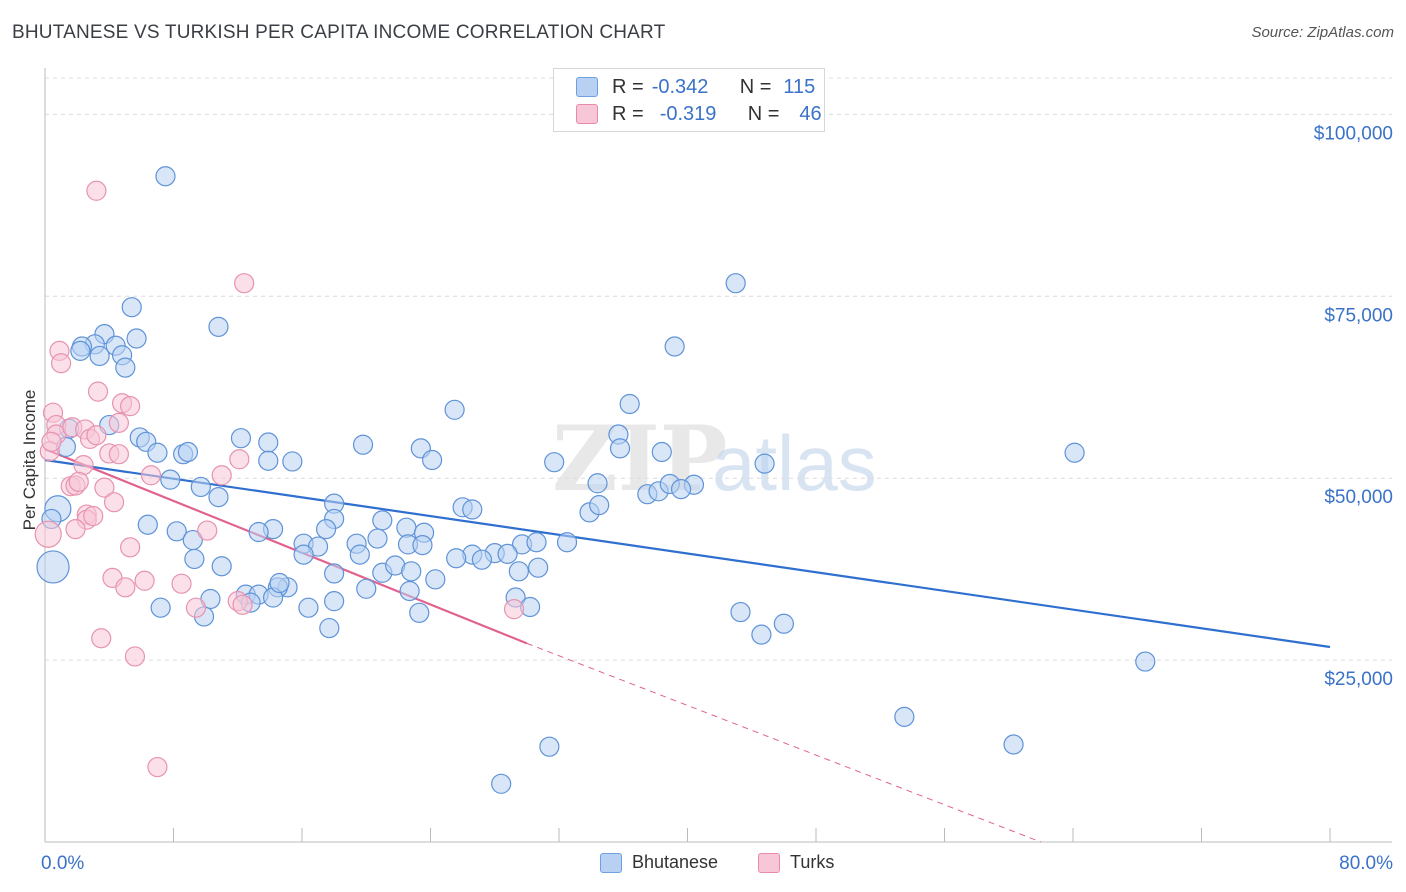  Describe the element at coordinates (688, 113) in the screenshot. I see `legend-r-value: -0.319` at that location.